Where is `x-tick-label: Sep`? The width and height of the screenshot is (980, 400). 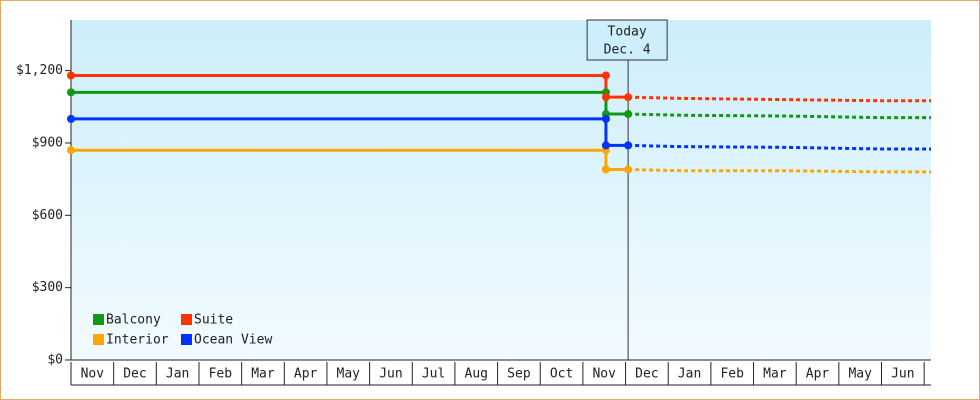
x-tick-label: Sep is located at coordinates (519, 374).